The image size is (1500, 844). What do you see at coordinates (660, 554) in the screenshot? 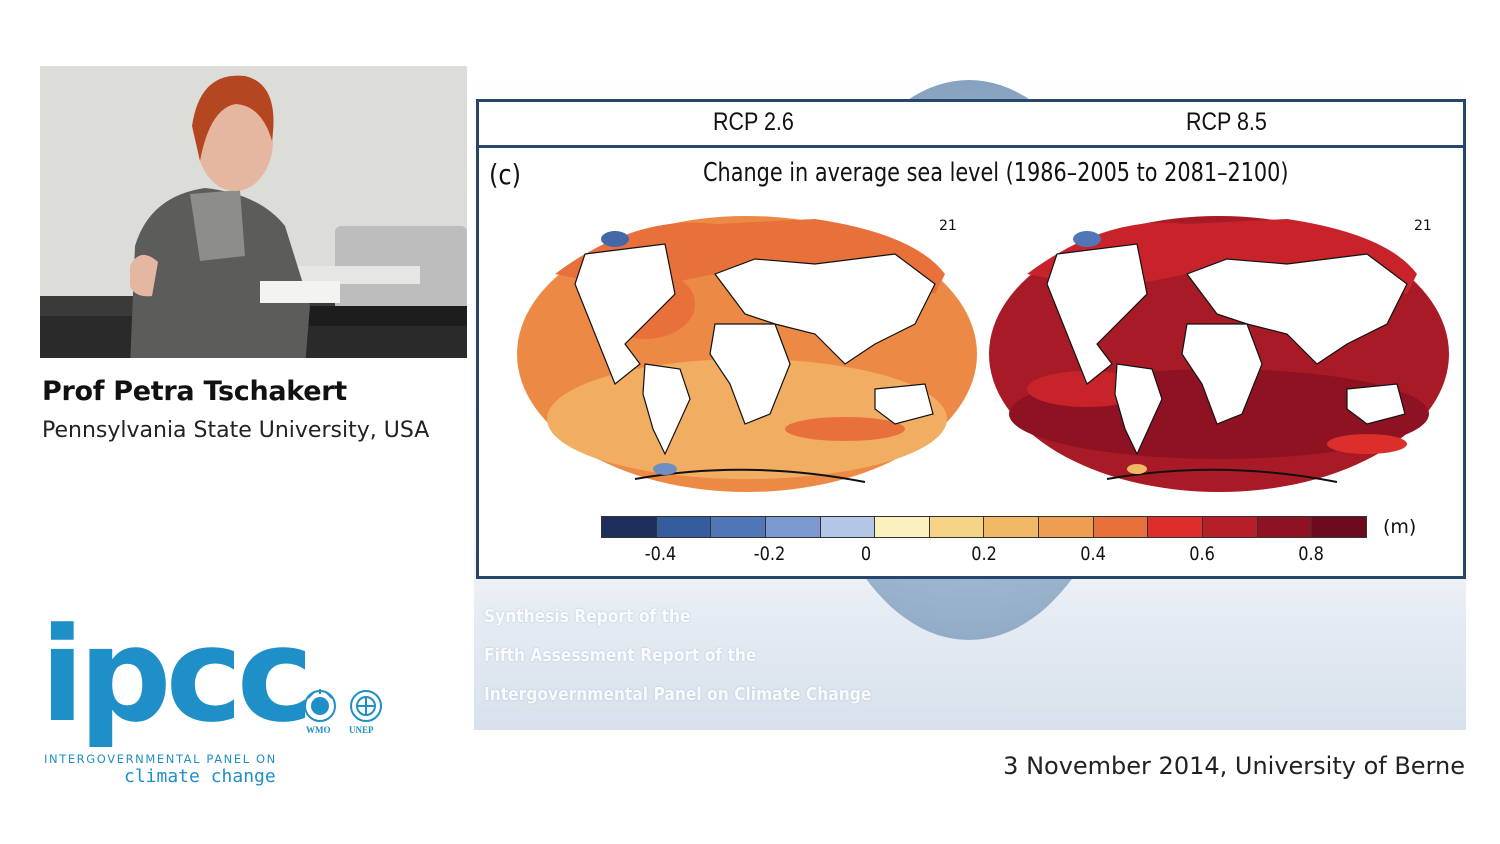
I see `colorbar-tick-label: -0.4` at bounding box center [660, 554].